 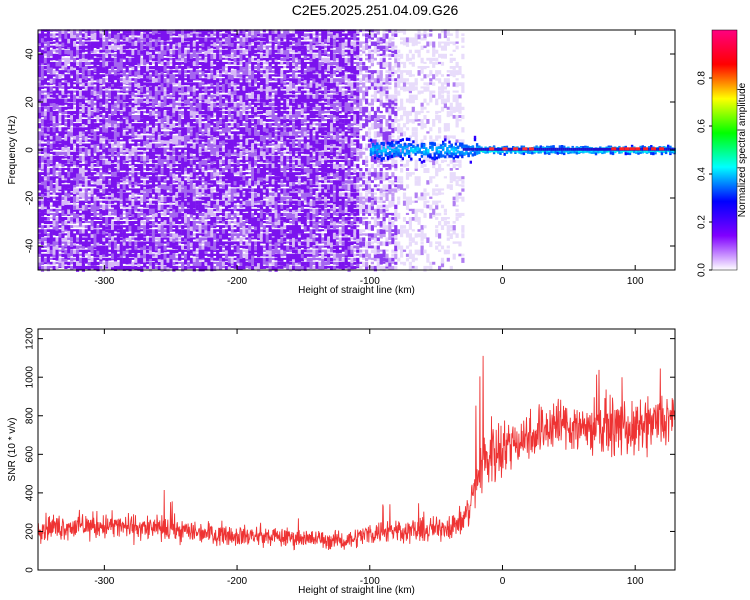 I want to click on colorbar-tick-label: 0.0, so click(x=702, y=270).